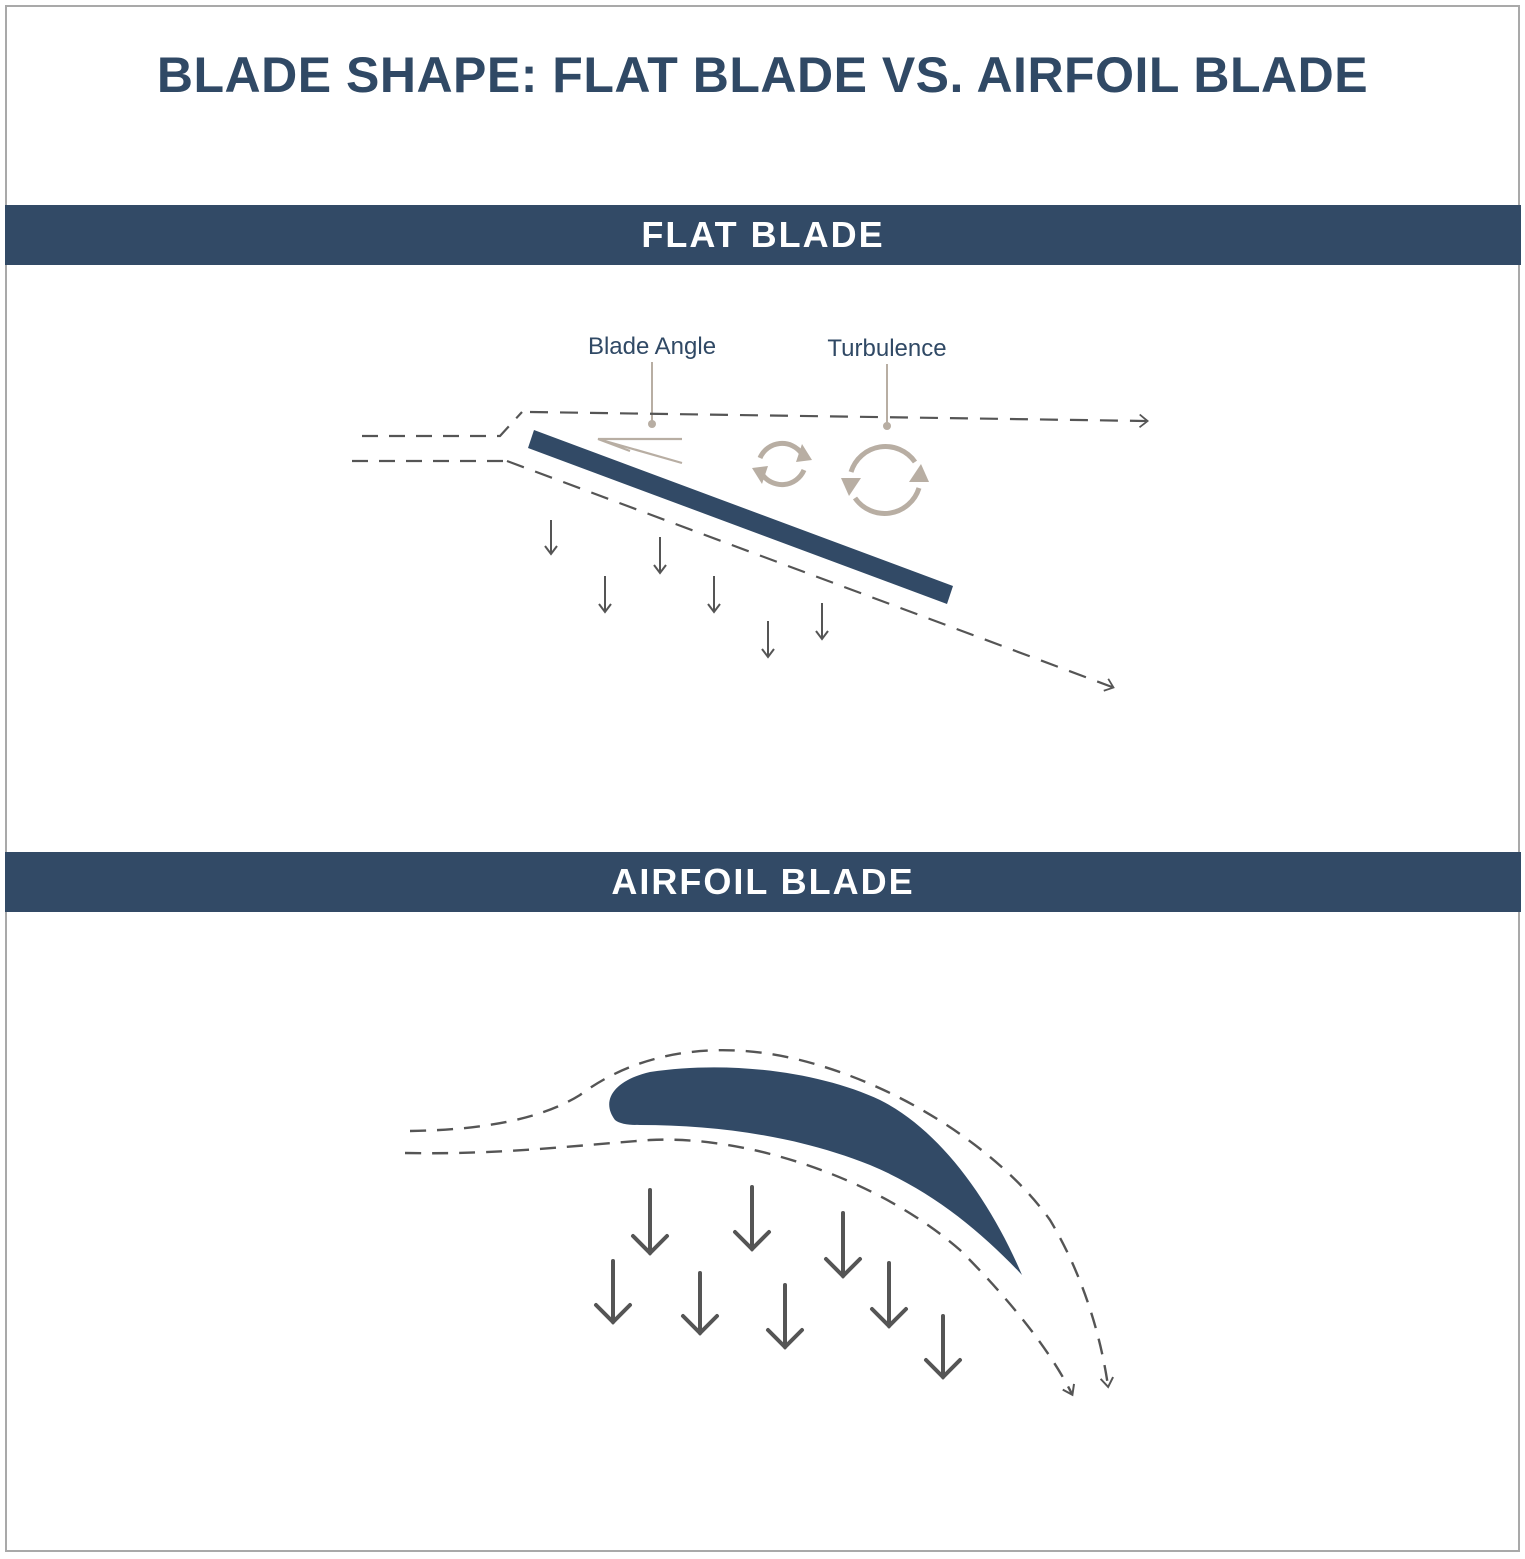  Describe the element at coordinates (442, 424) in the screenshot. I see `flow-line-upper-in` at that location.